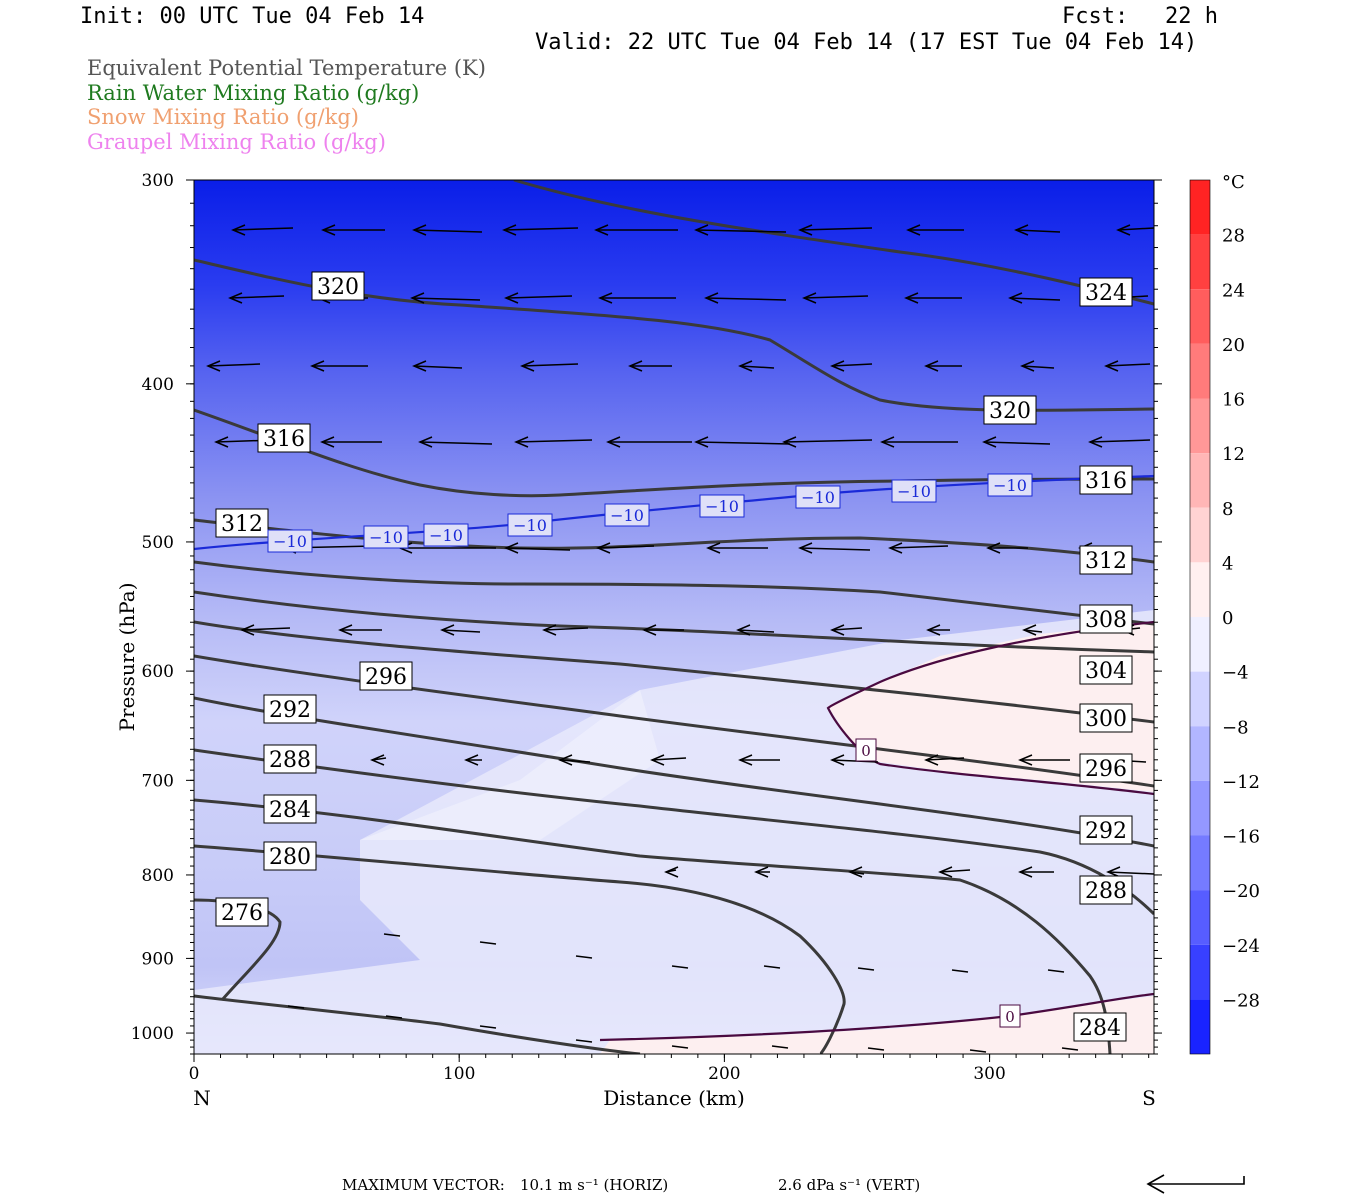 The image size is (1350, 1200). I want to click on theta-e-label: 280, so click(290, 857).